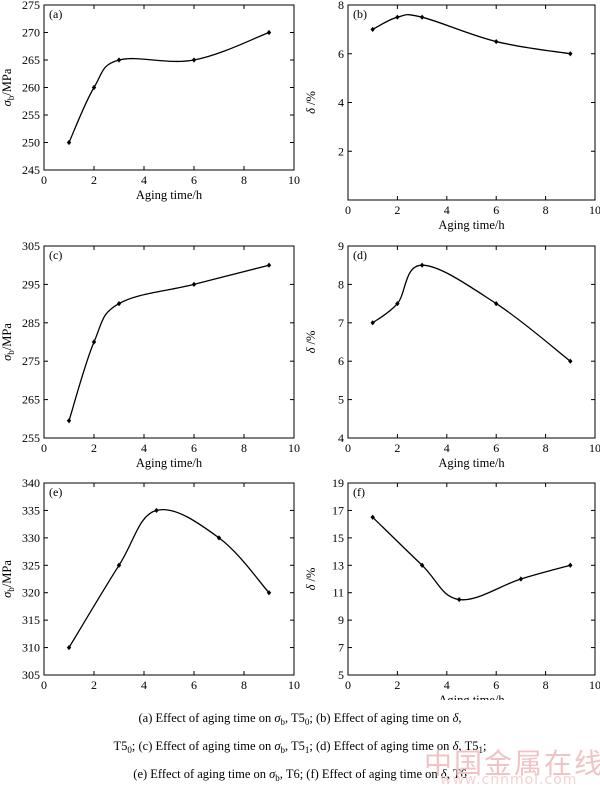 The height and width of the screenshot is (796, 600). I want to click on y-tick-label: 13, so click(338, 565).